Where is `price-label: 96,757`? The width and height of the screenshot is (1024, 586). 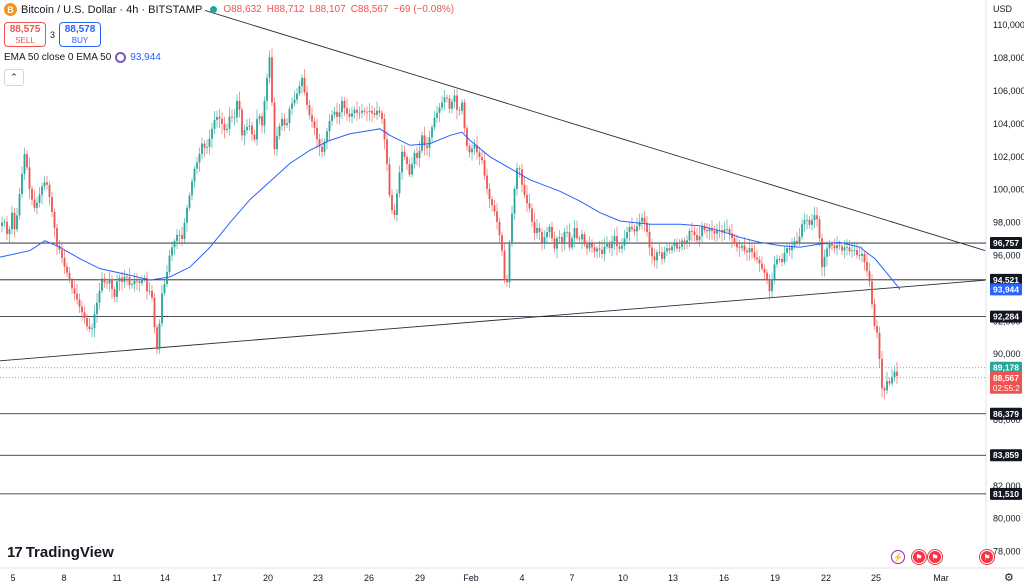 price-label: 96,757 is located at coordinates (1006, 243).